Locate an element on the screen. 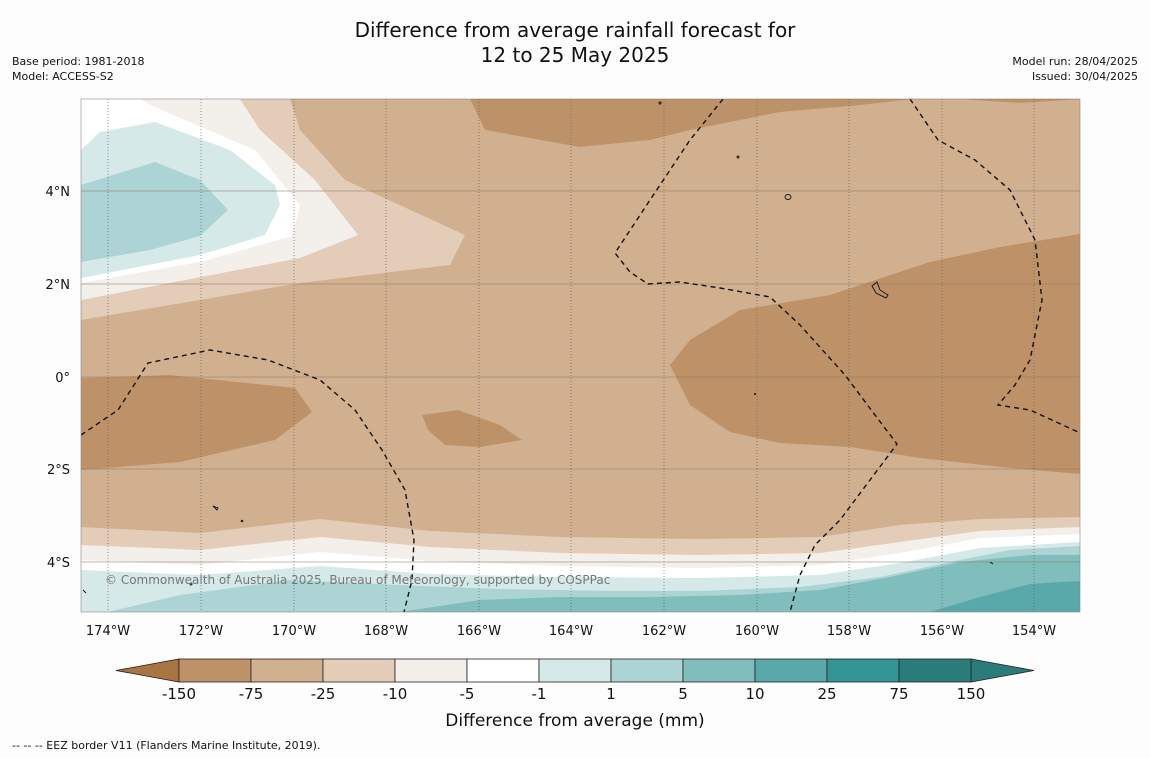 Image resolution: width=1150 pixels, height=758 pixels. lon-label: 158°W is located at coordinates (849, 631).